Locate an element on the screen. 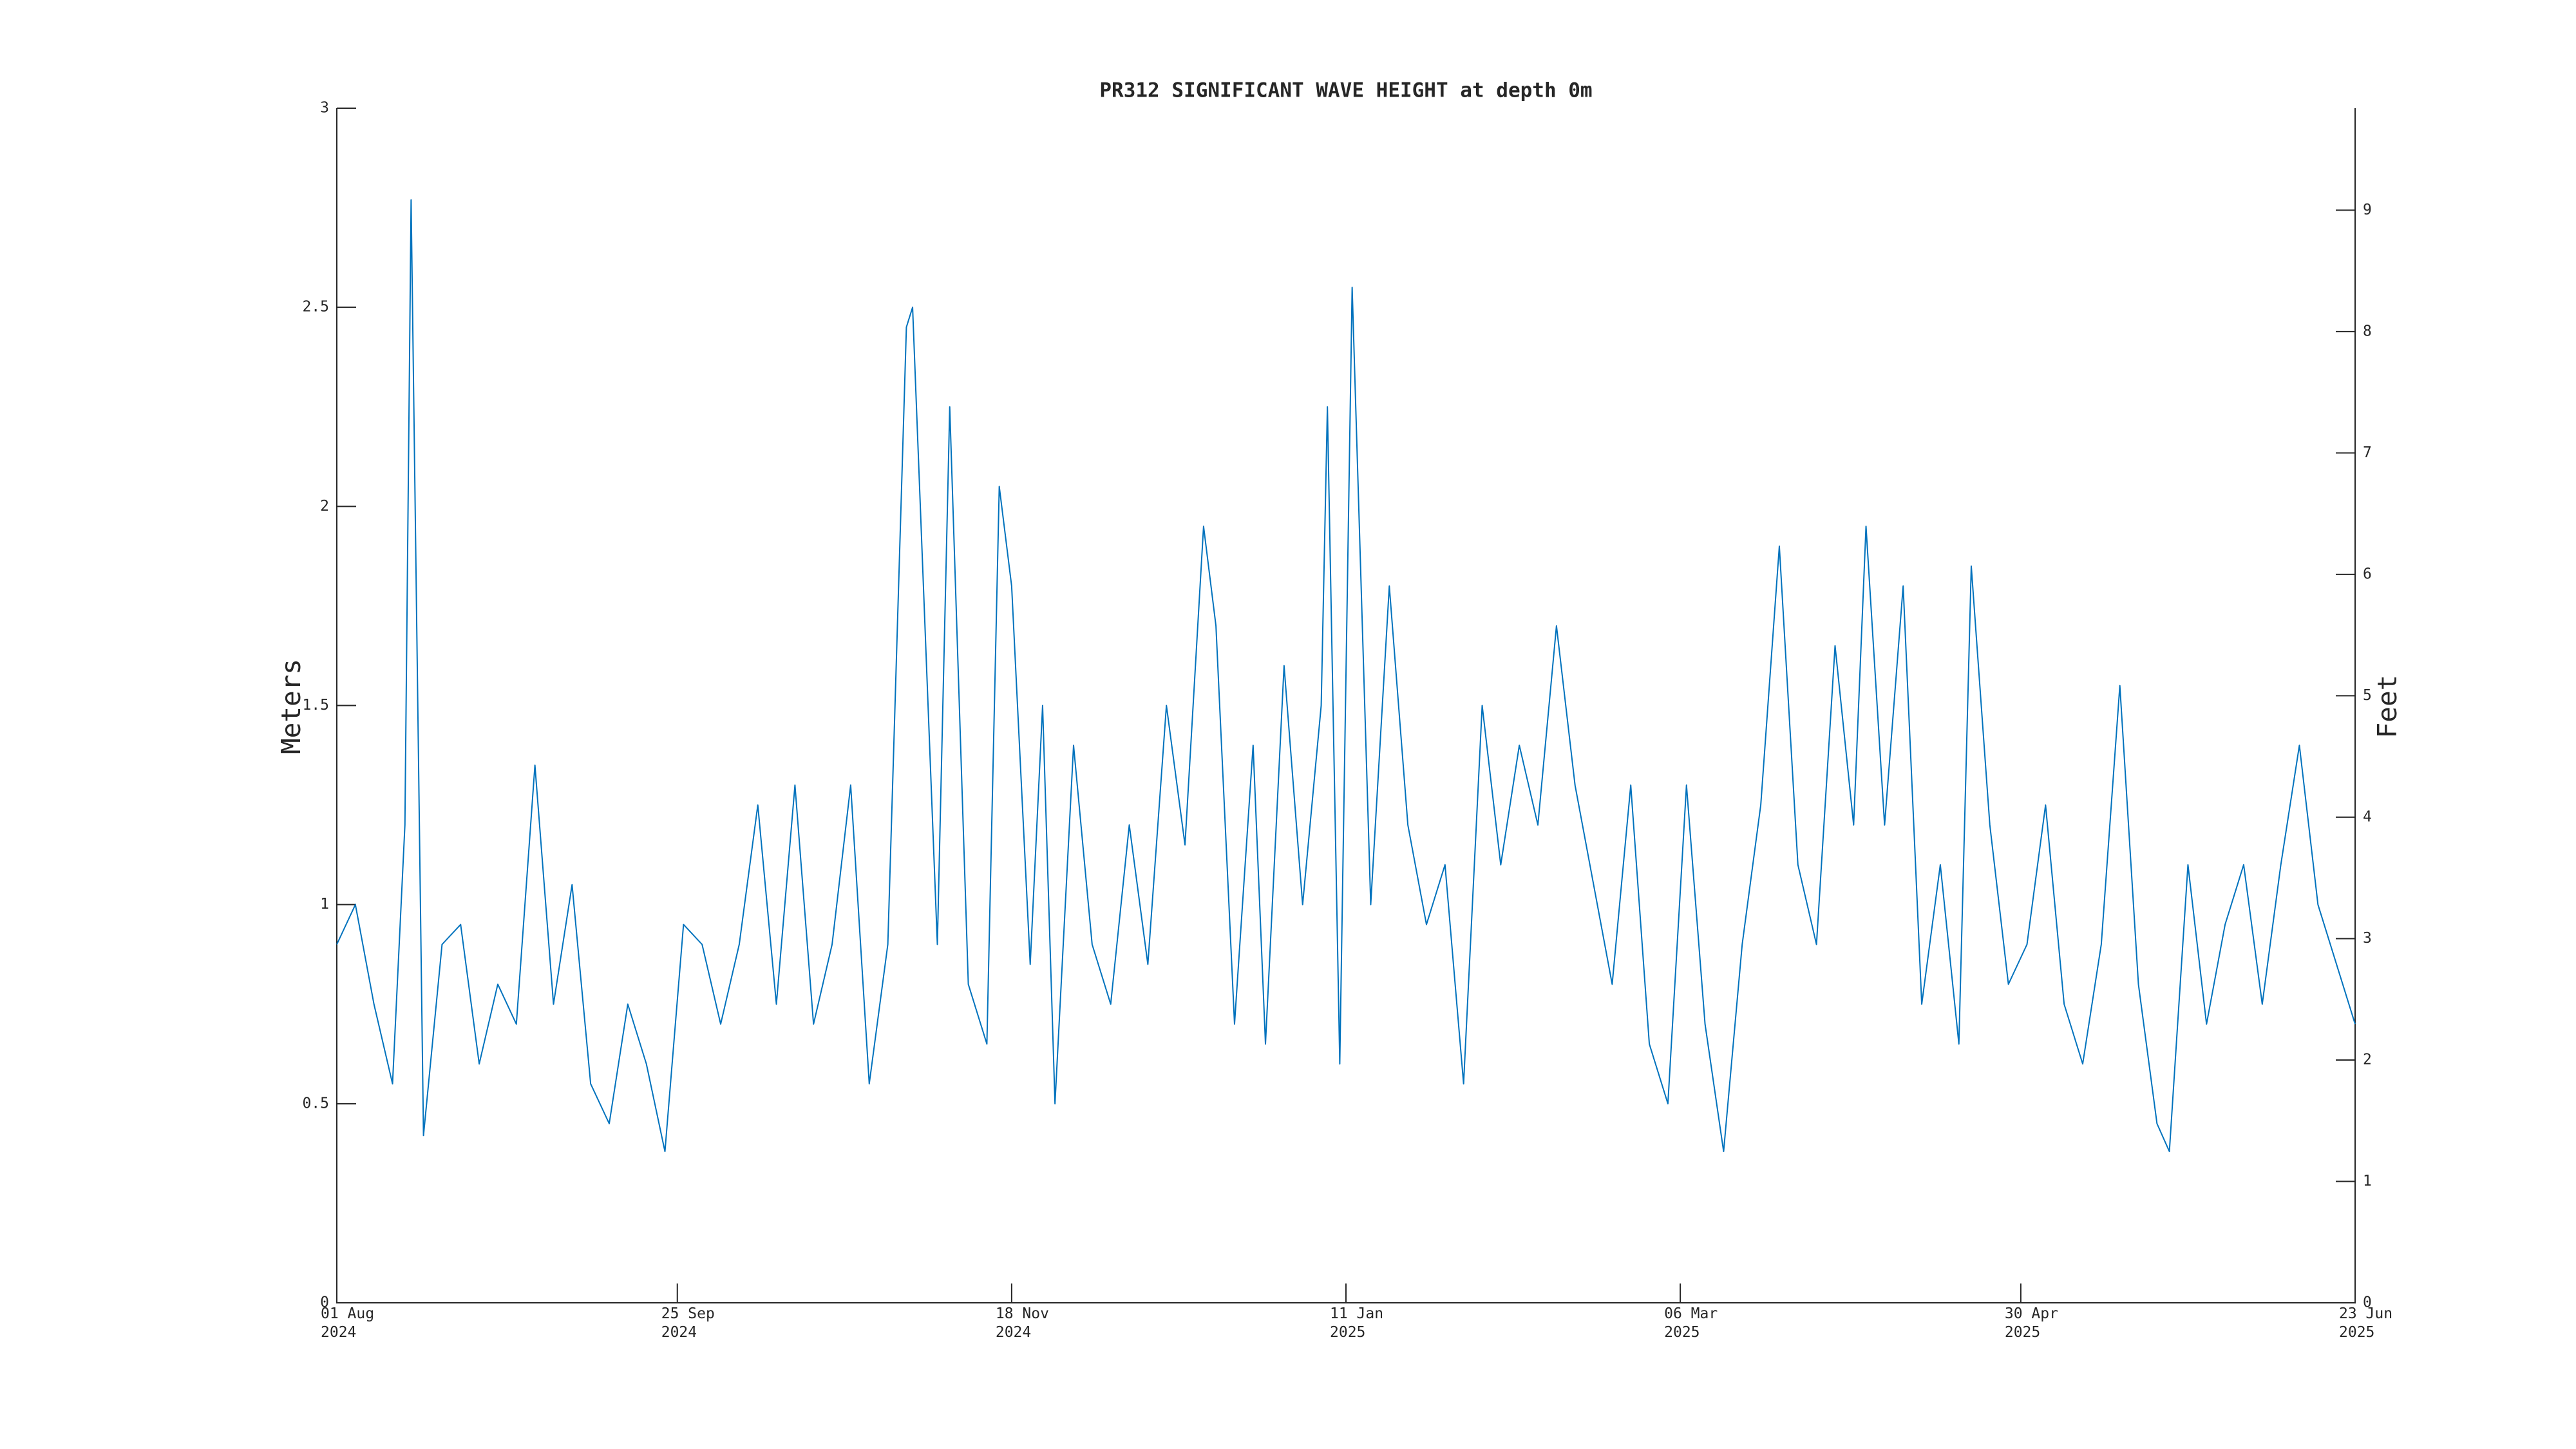 This screenshot has width=2576, height=1449. x-tick-label: 23 Jun 2025 is located at coordinates (2365, 1323).